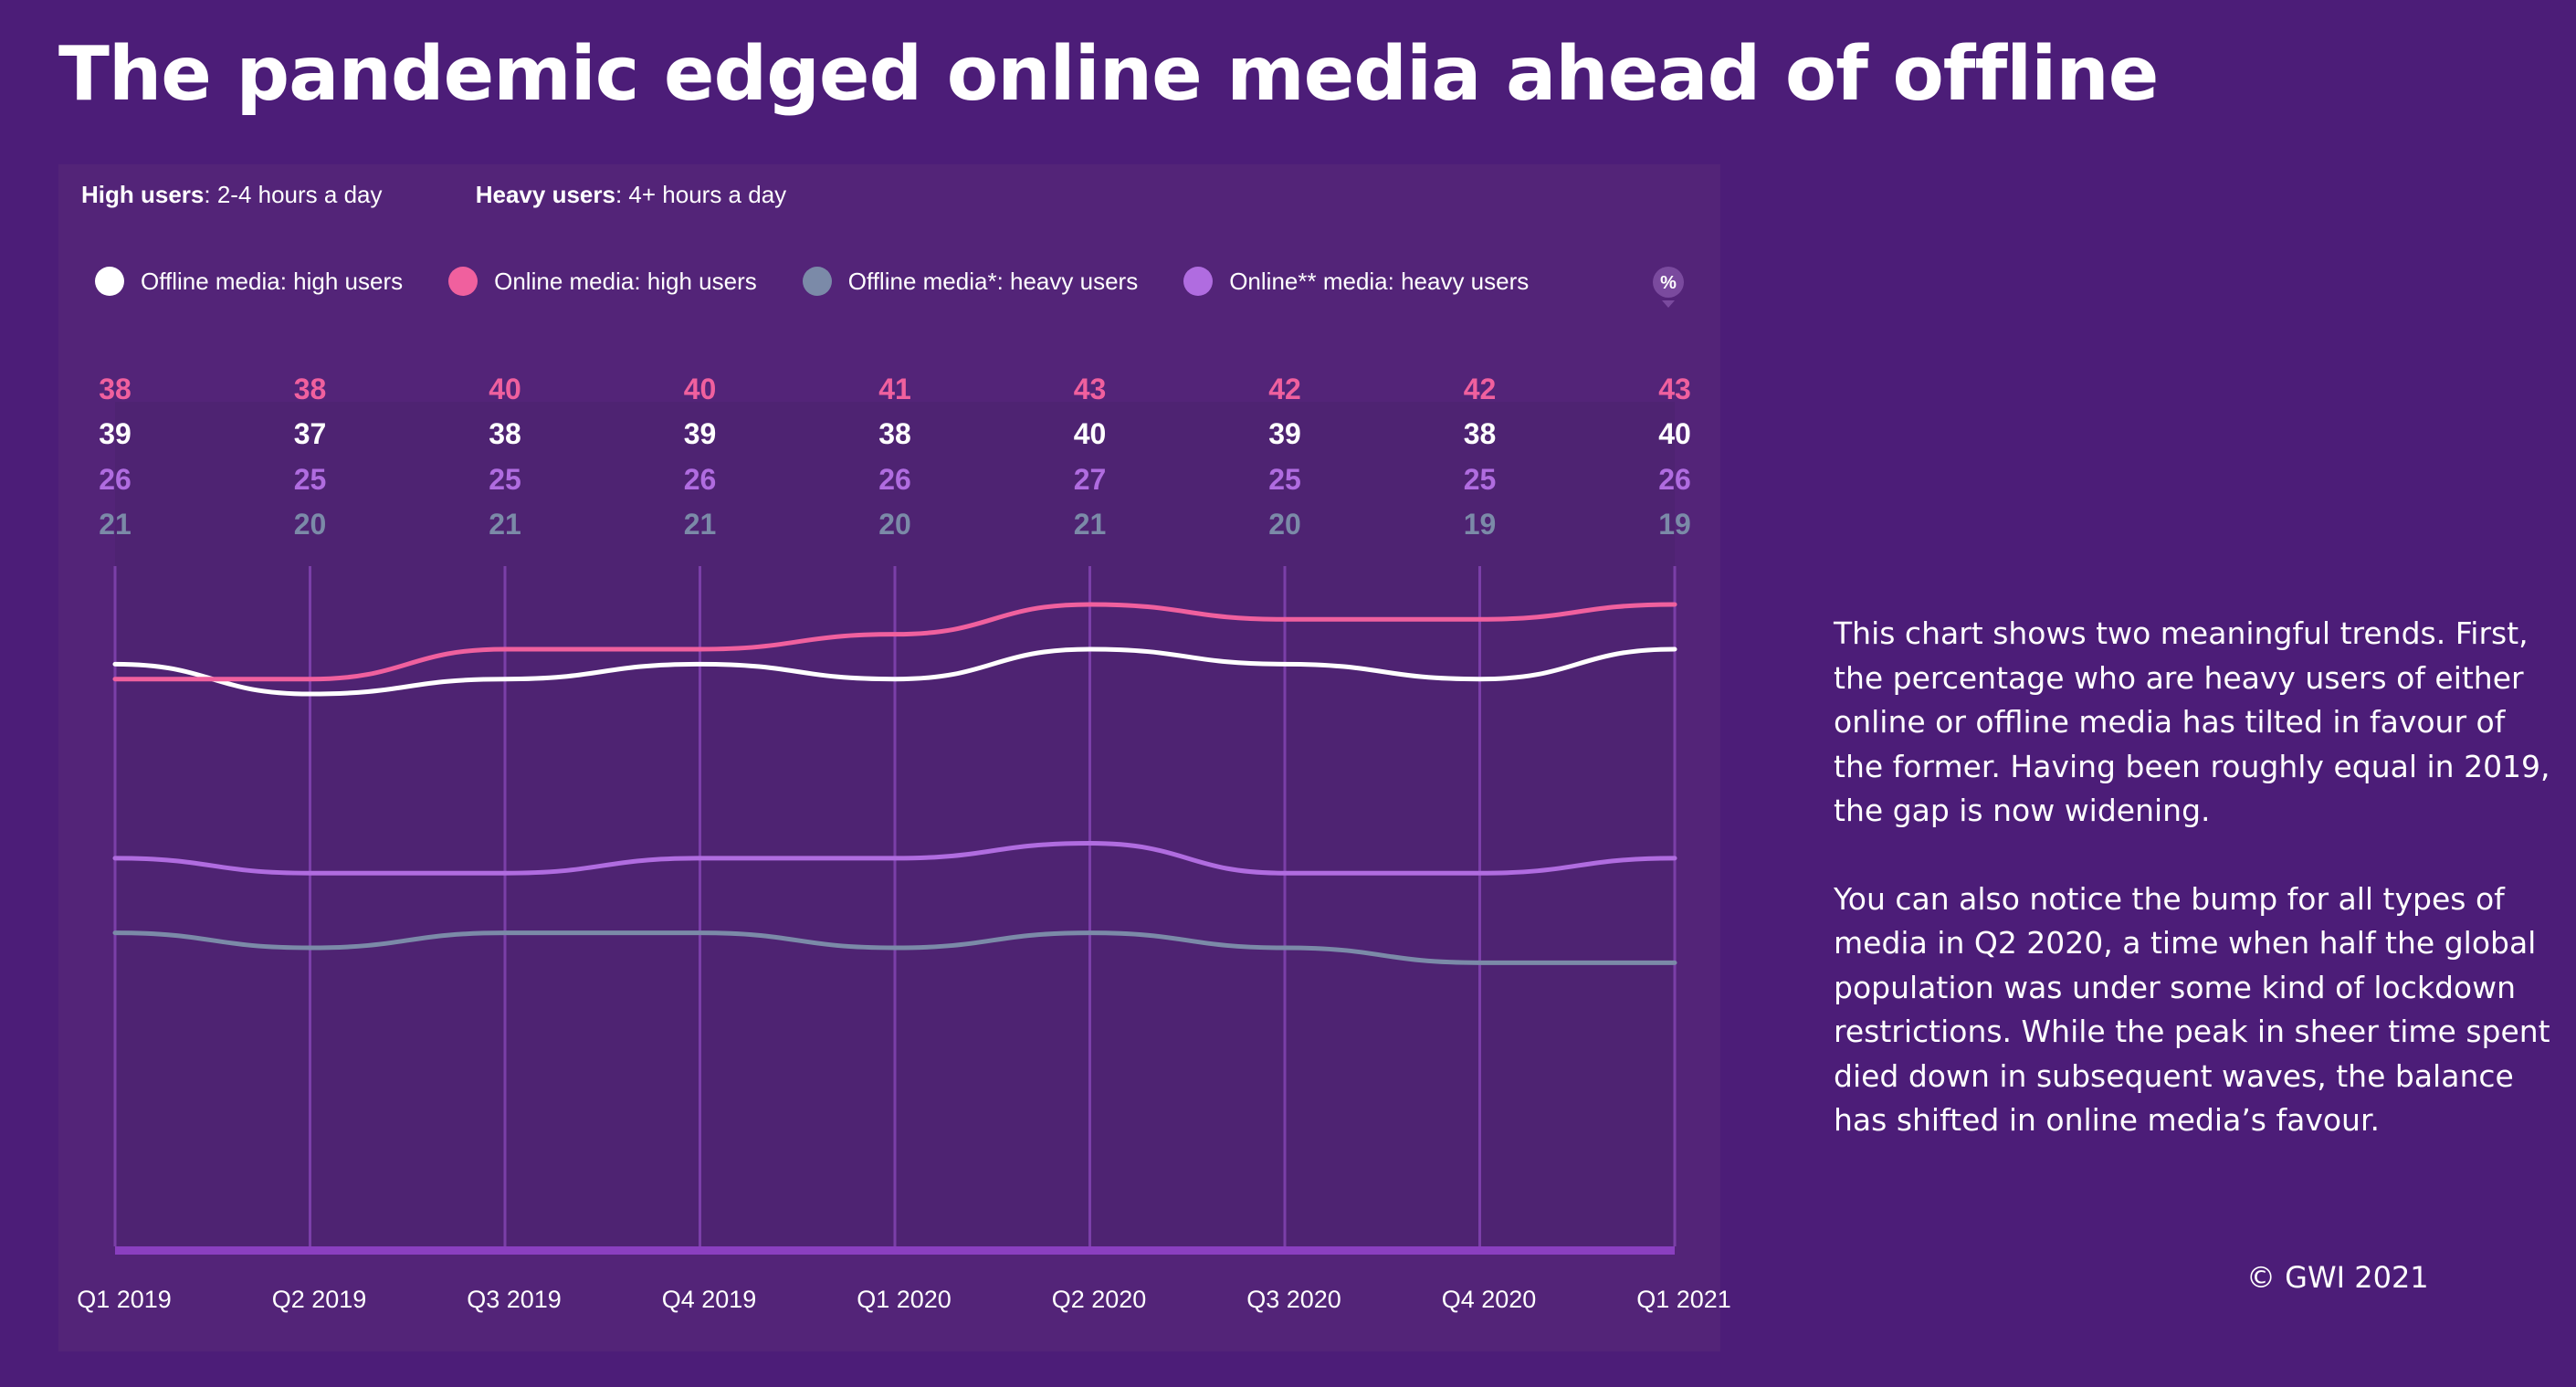 The image size is (2576, 1387). Describe the element at coordinates (1090, 479) in the screenshot. I see `value-label: 27` at that location.